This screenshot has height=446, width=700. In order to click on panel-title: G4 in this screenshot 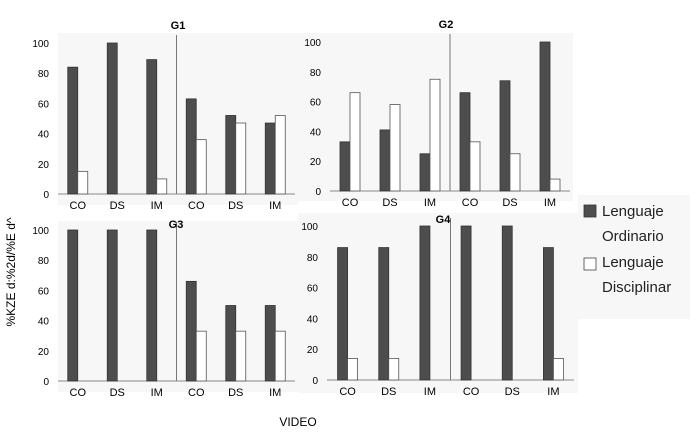, I will do `click(444, 220)`.